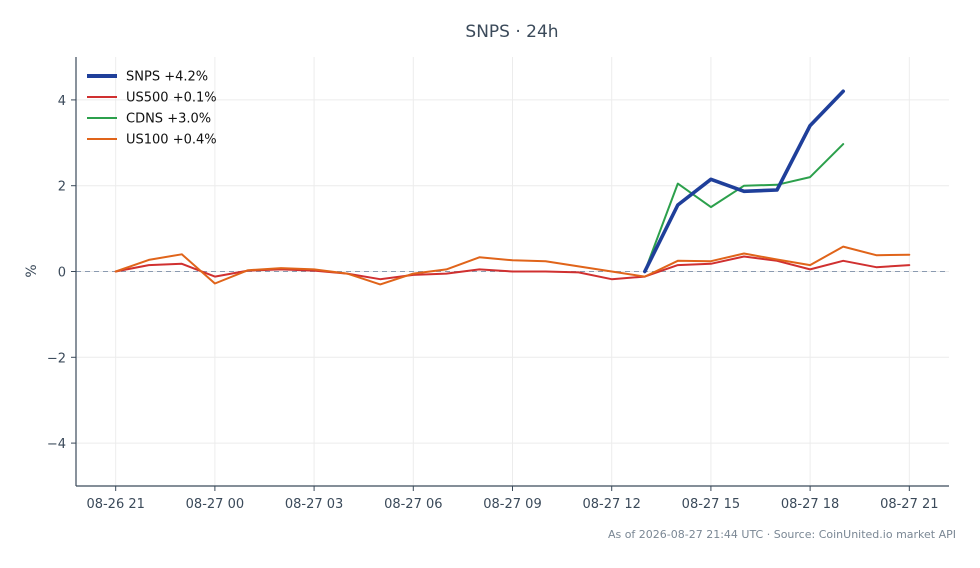 This screenshot has height=568, width=980. Describe the element at coordinates (909, 504) in the screenshot. I see `x-tick-label: 08-27 21` at that location.